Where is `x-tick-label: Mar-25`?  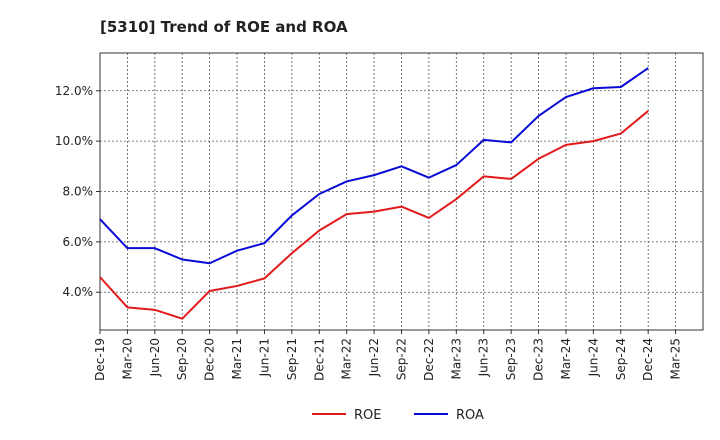 x-tick-label: Mar-25 is located at coordinates (676, 358).